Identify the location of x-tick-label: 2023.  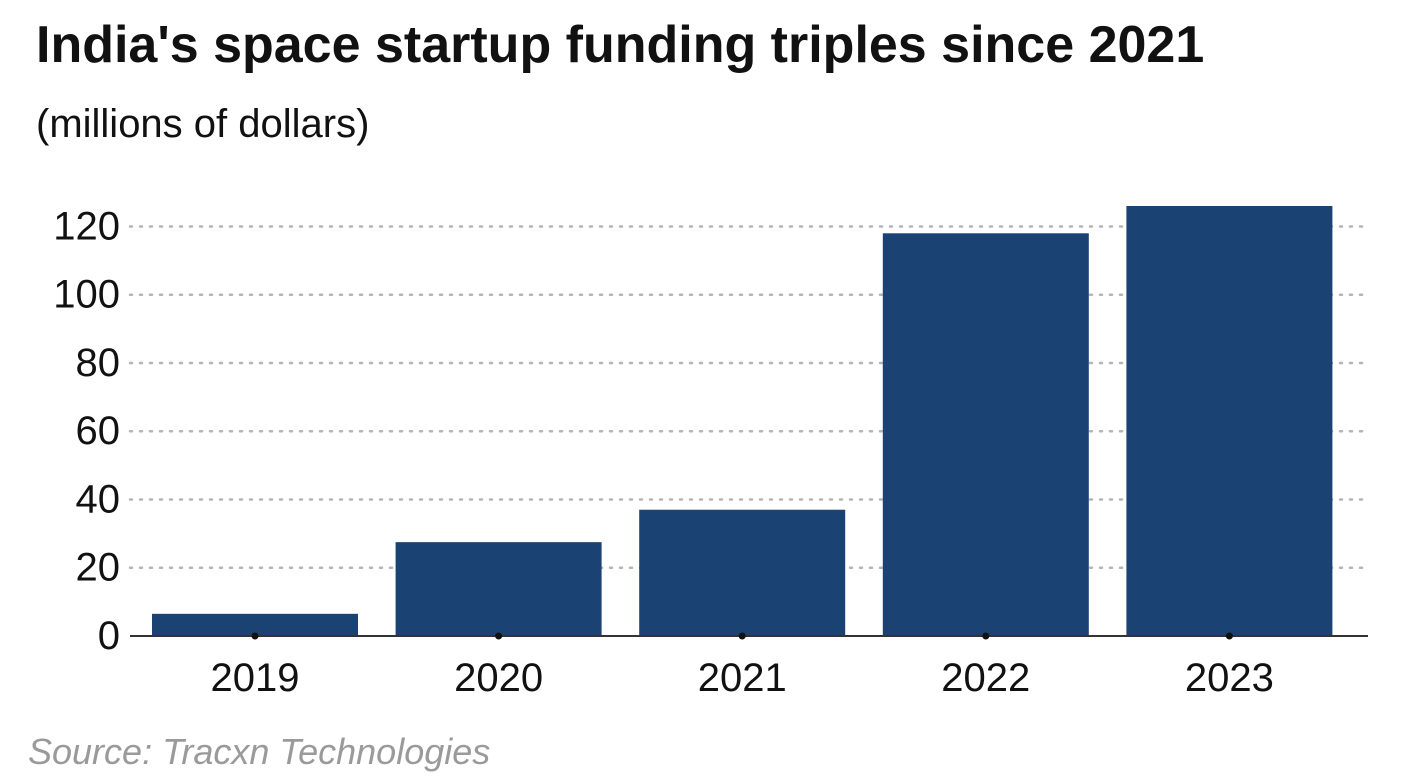
(1229, 678).